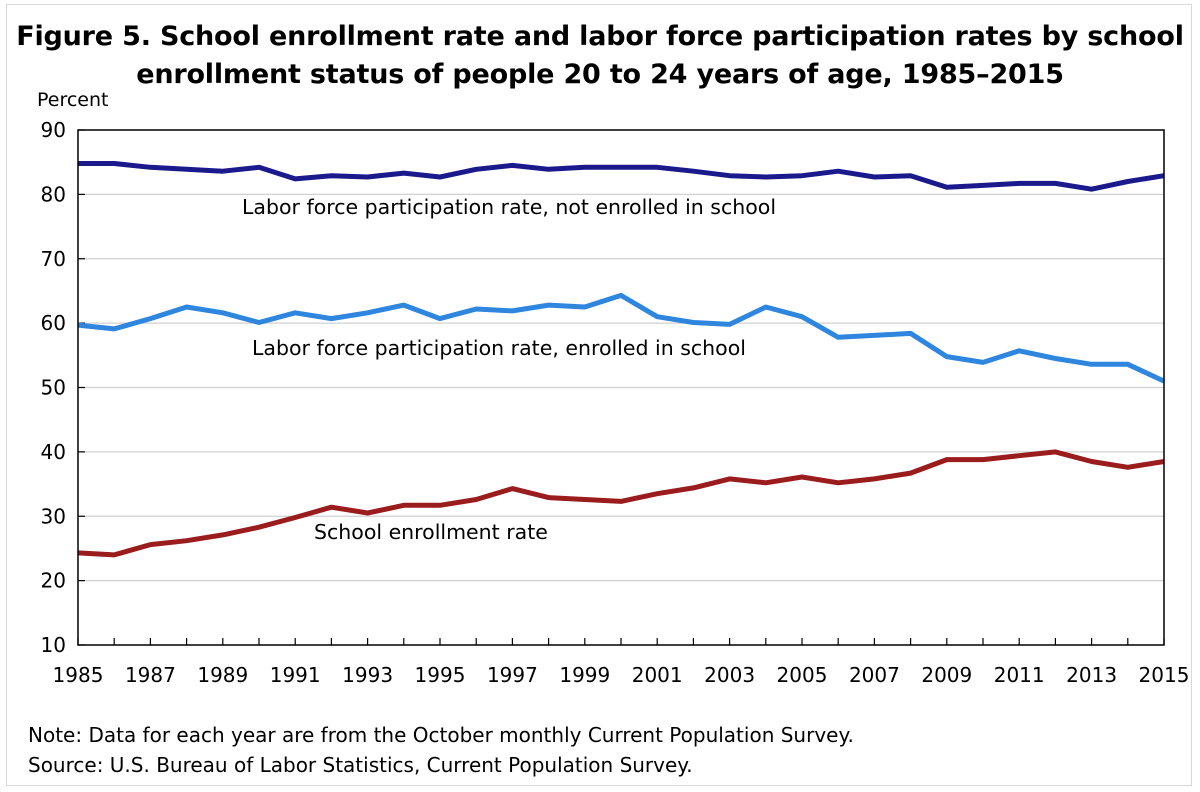 The width and height of the screenshot is (1200, 792). What do you see at coordinates (440, 675) in the screenshot?
I see `x-tick-label: 1995` at bounding box center [440, 675].